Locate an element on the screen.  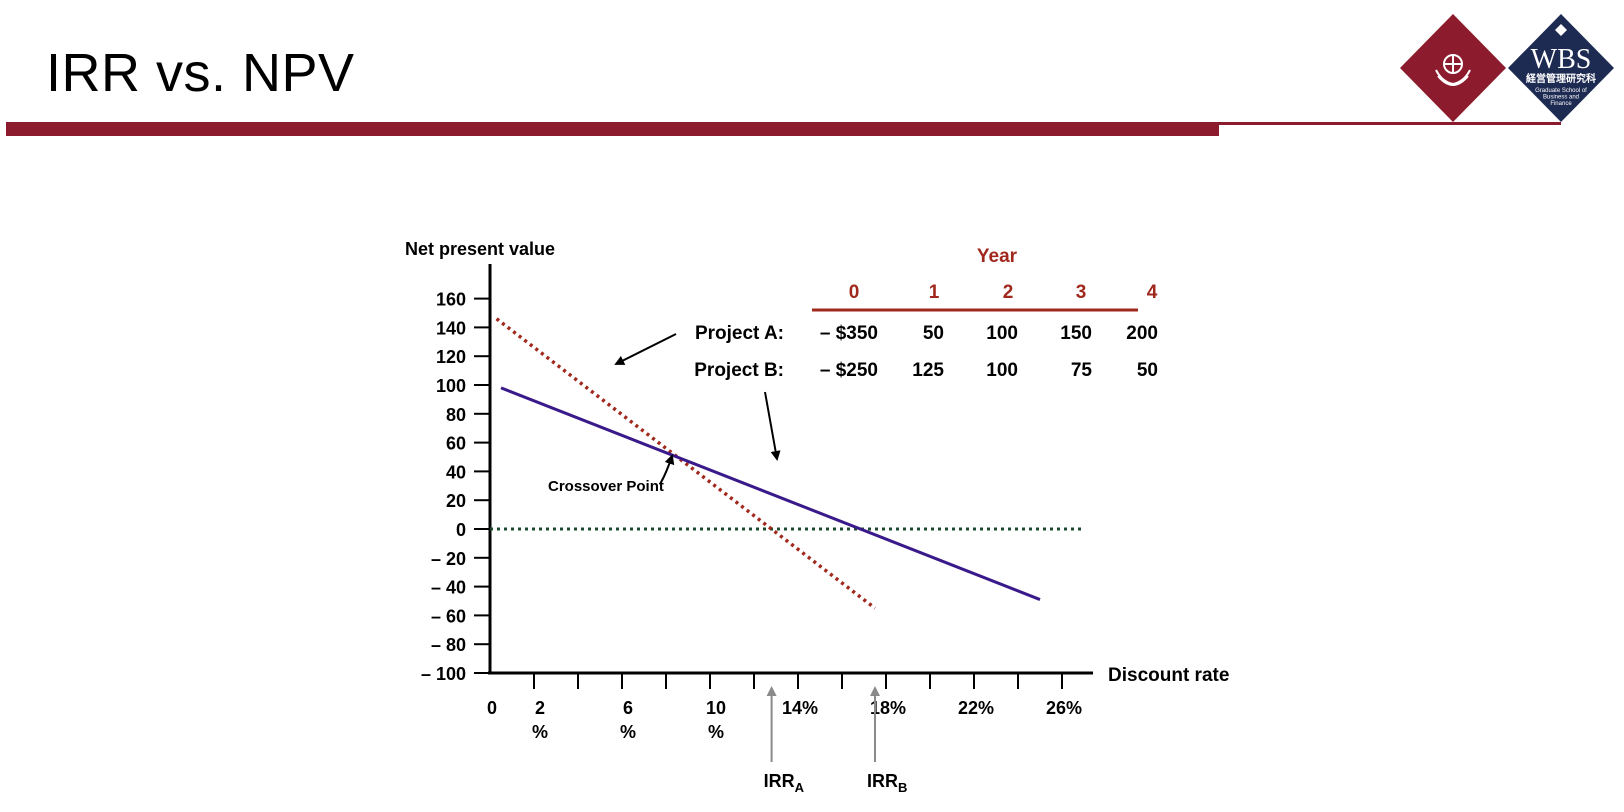
wbs-diamond is located at coordinates (1561, 68).